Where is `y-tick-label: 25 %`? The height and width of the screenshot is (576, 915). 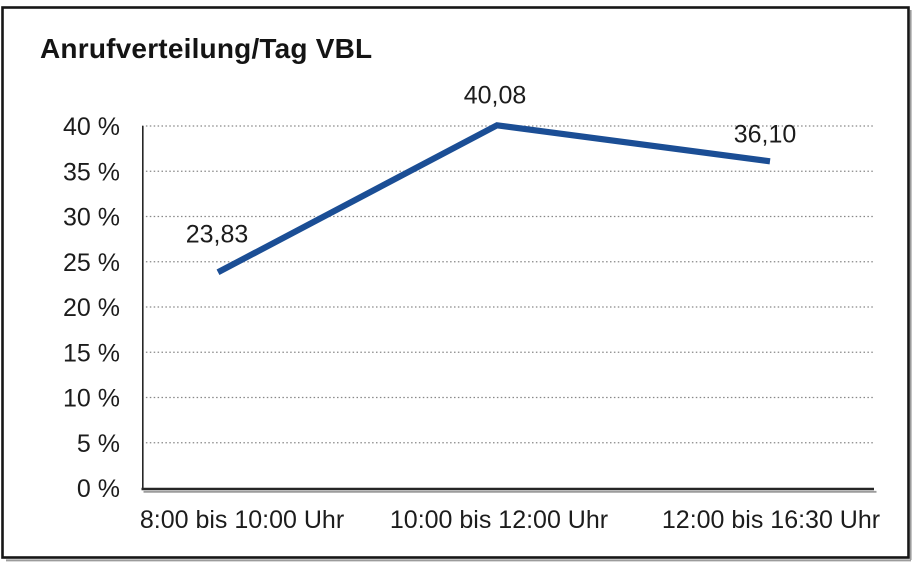
y-tick-label: 25 % is located at coordinates (91, 263).